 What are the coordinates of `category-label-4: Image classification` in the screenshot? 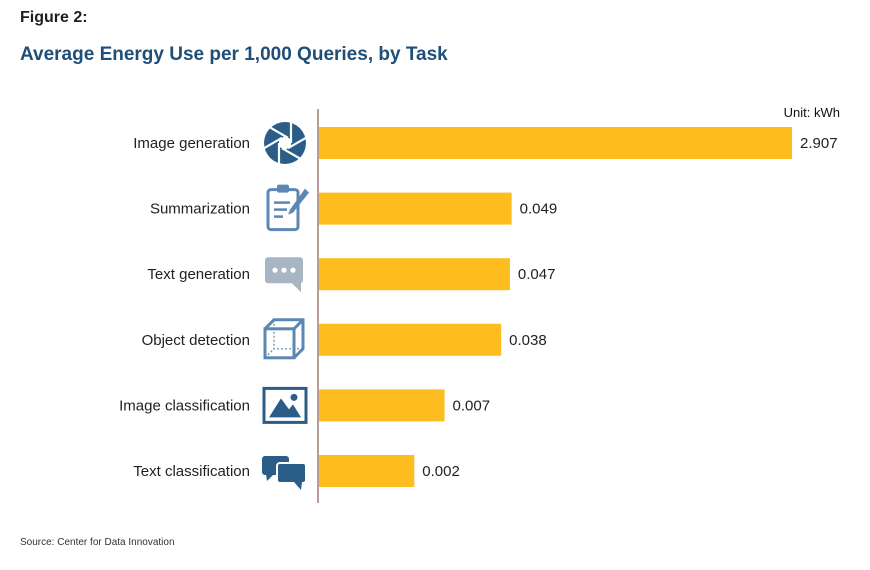 It's located at (184, 405).